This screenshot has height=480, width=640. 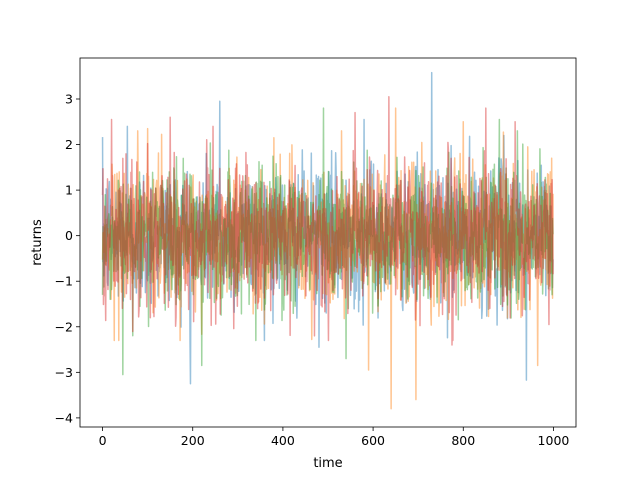 I want to click on y-tick-label: 2, so click(x=69, y=144).